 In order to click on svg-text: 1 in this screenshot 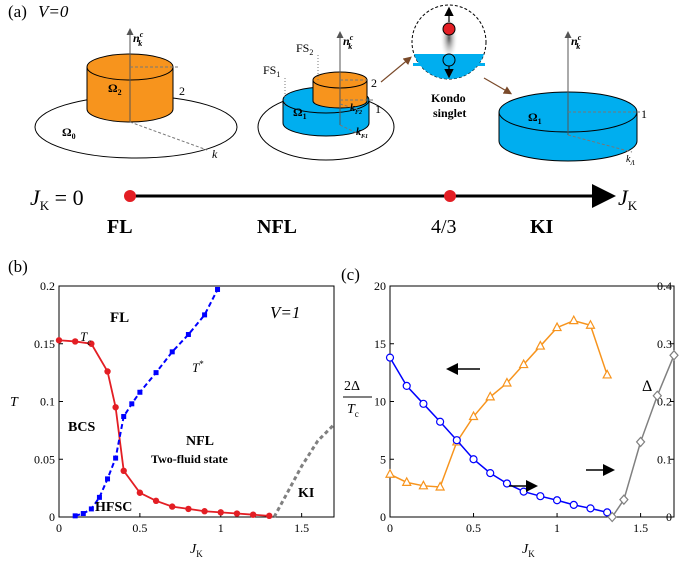, I will do `click(378, 109)`.